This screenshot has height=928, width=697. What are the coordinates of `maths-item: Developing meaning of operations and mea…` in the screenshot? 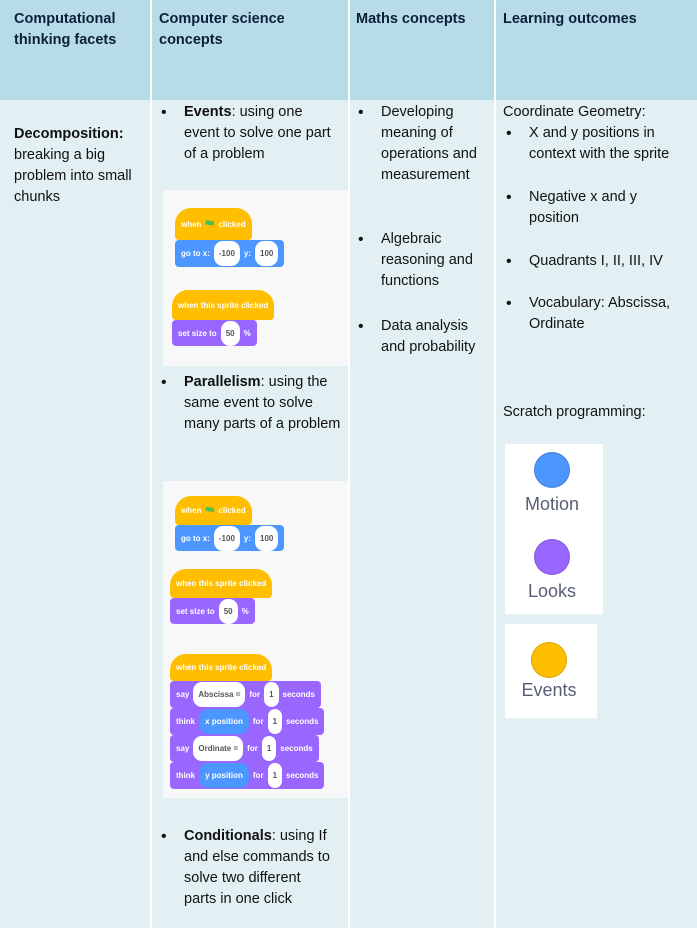 It's located at (423, 144).